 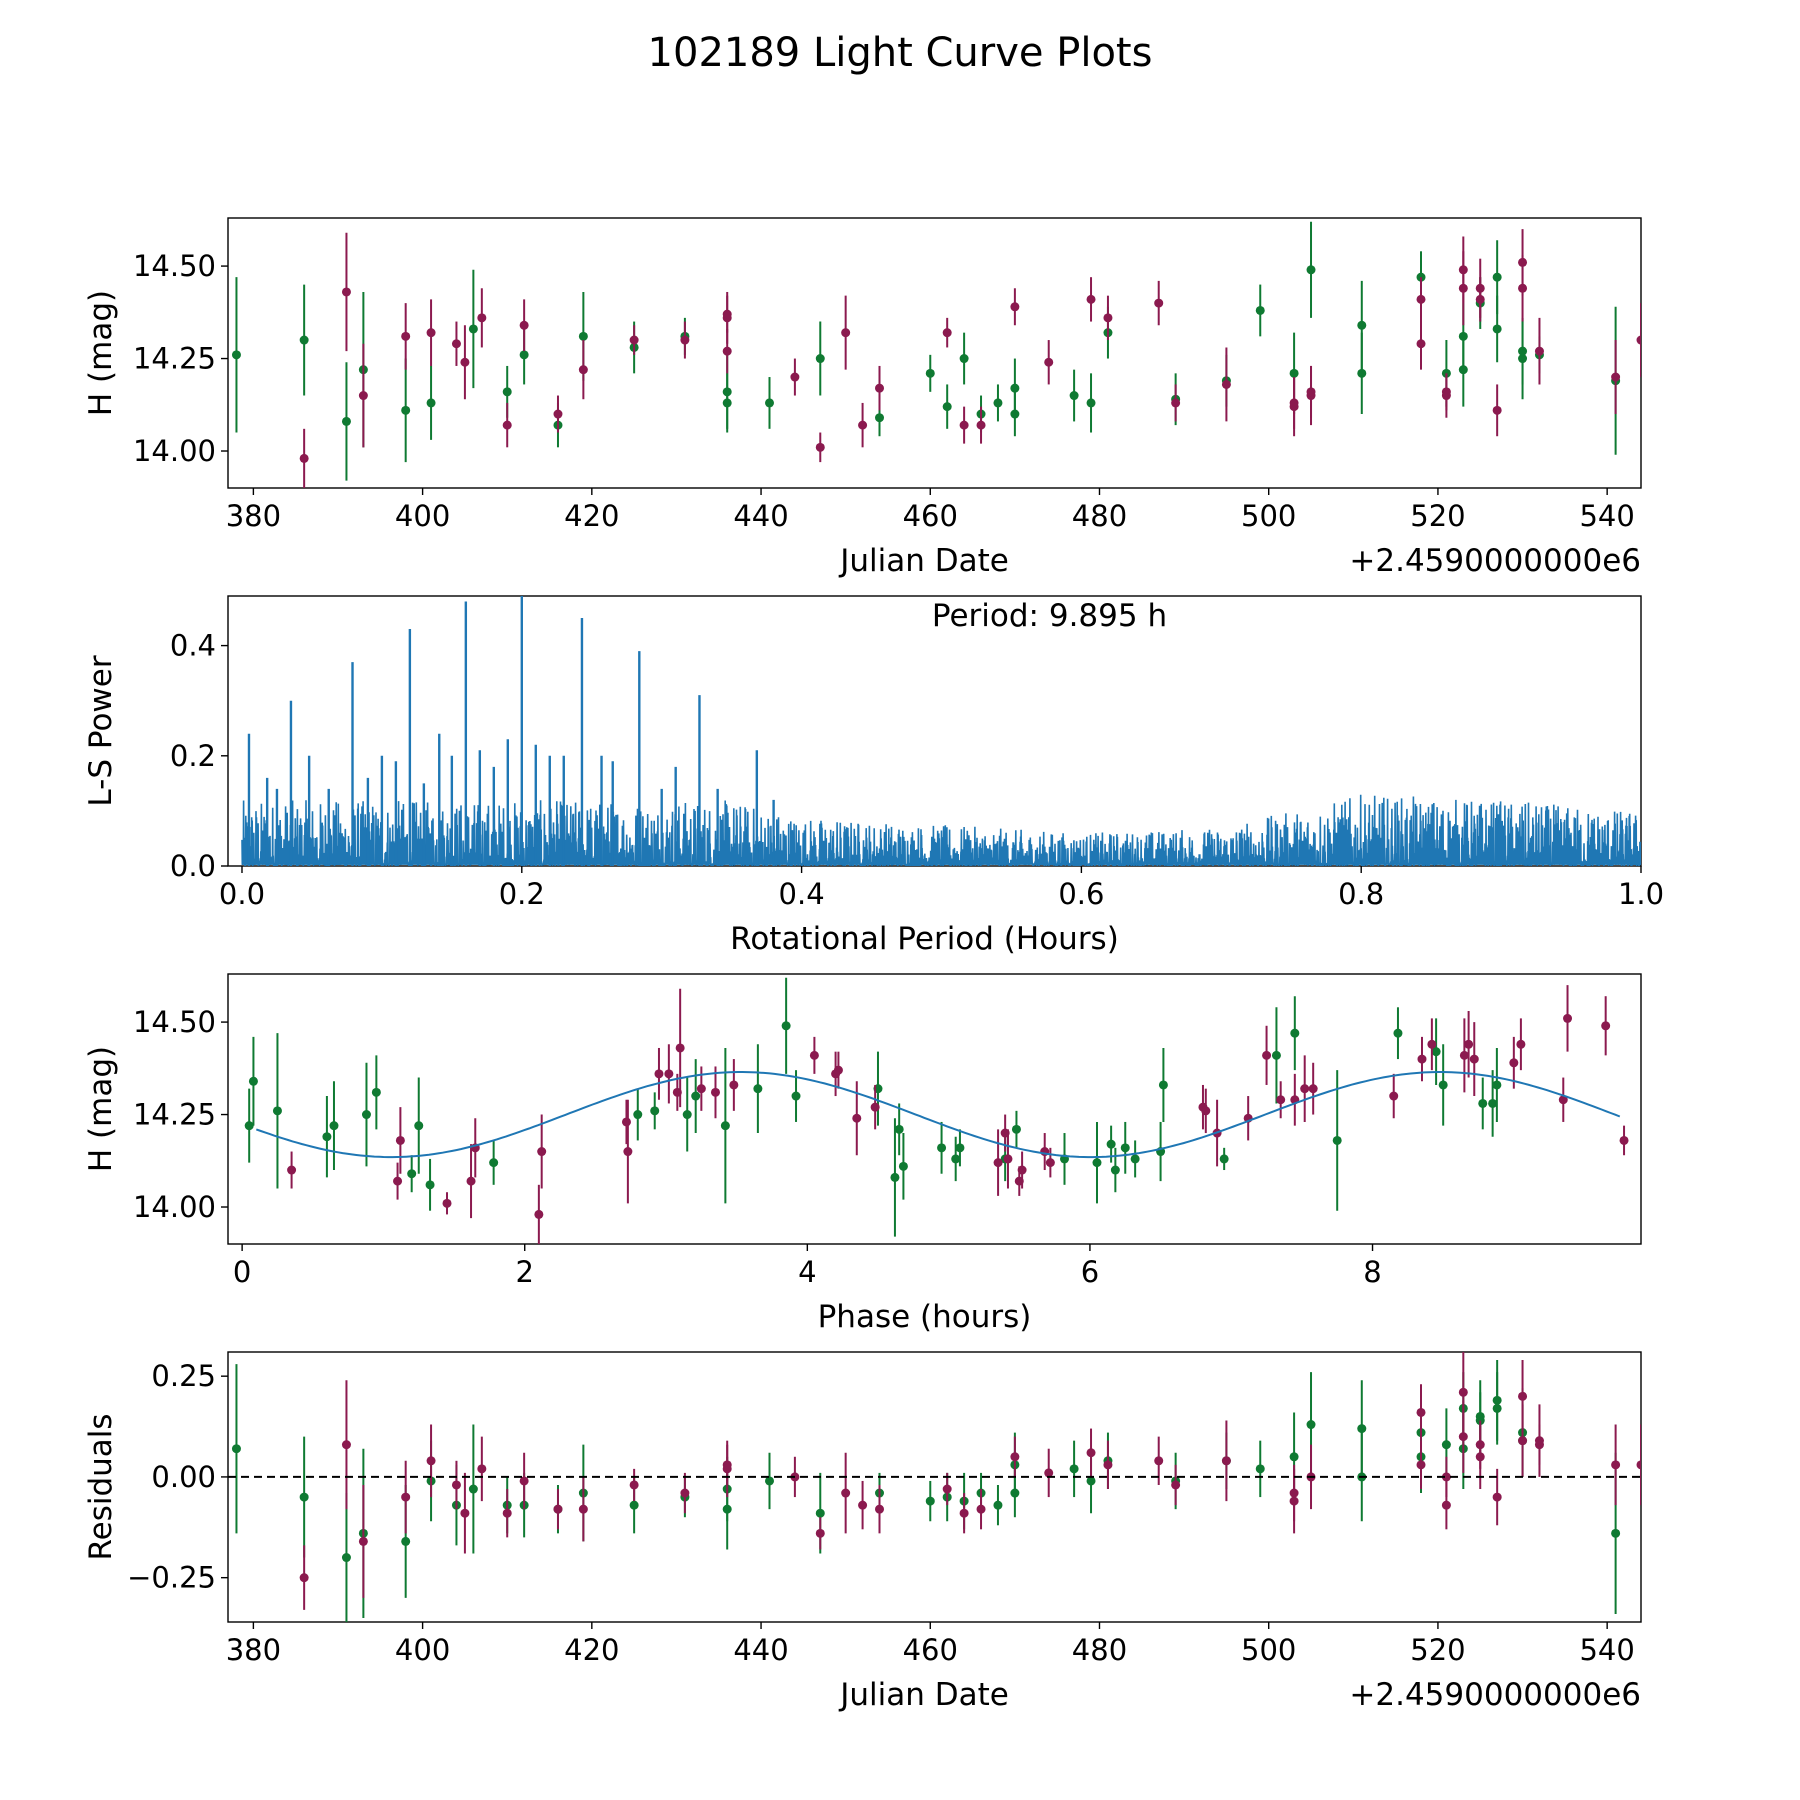 I want to click on x-axis-label: Rotational Period (Hours), so click(x=924, y=939).